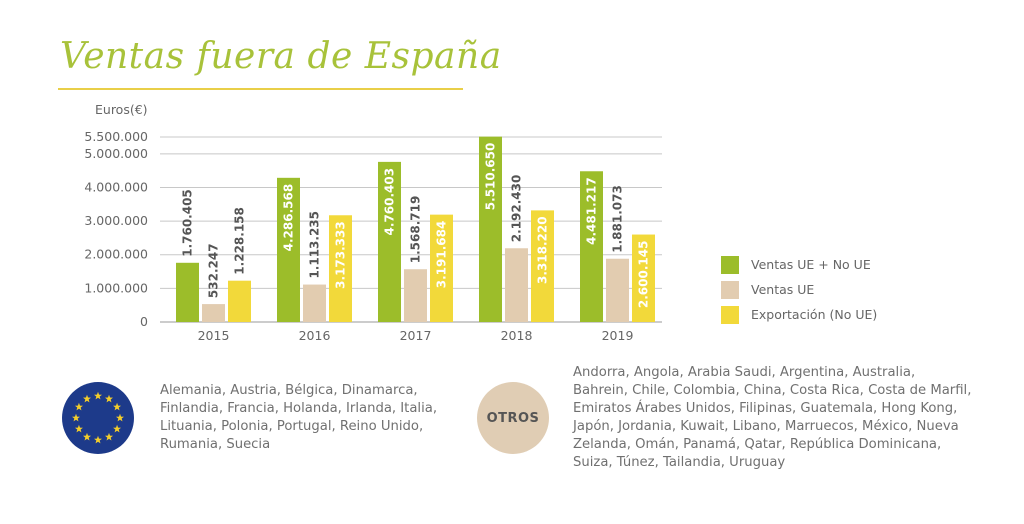 Image resolution: width=1024 pixels, height=524 pixels. What do you see at coordinates (116, 136) in the screenshot?
I see `y-tick-label: 5.500.000` at bounding box center [116, 136].